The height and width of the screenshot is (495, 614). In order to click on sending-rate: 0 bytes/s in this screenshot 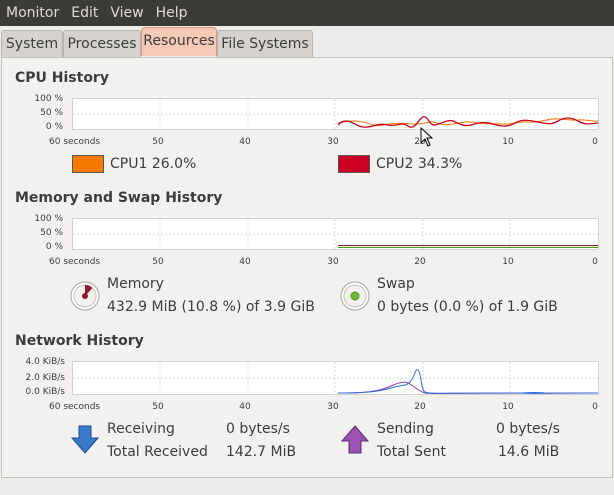, I will do `click(528, 429)`.